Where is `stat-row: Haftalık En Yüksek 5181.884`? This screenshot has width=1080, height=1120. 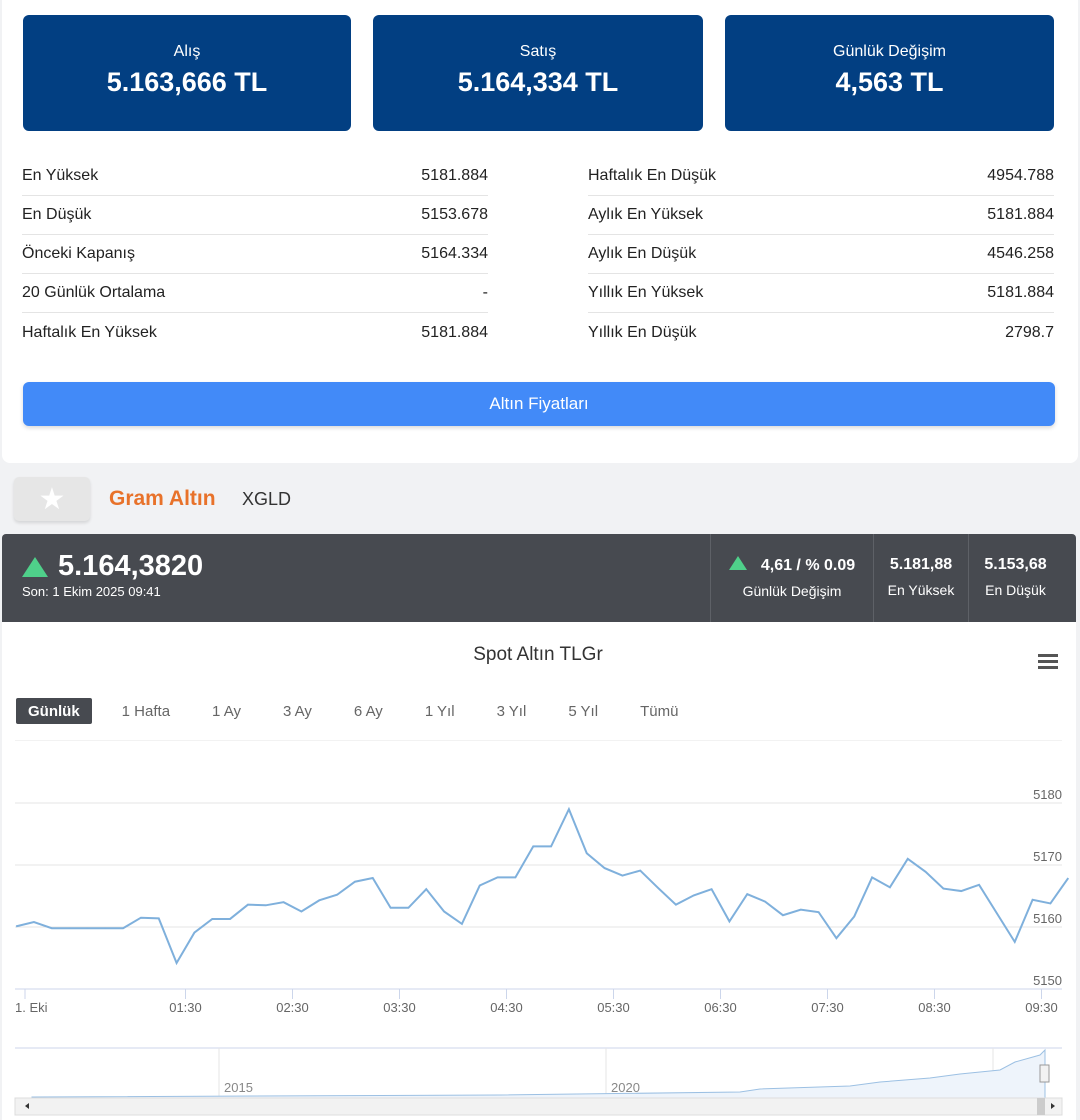
stat-row: Haftalık En Yüksek 5181.884 is located at coordinates (255, 332).